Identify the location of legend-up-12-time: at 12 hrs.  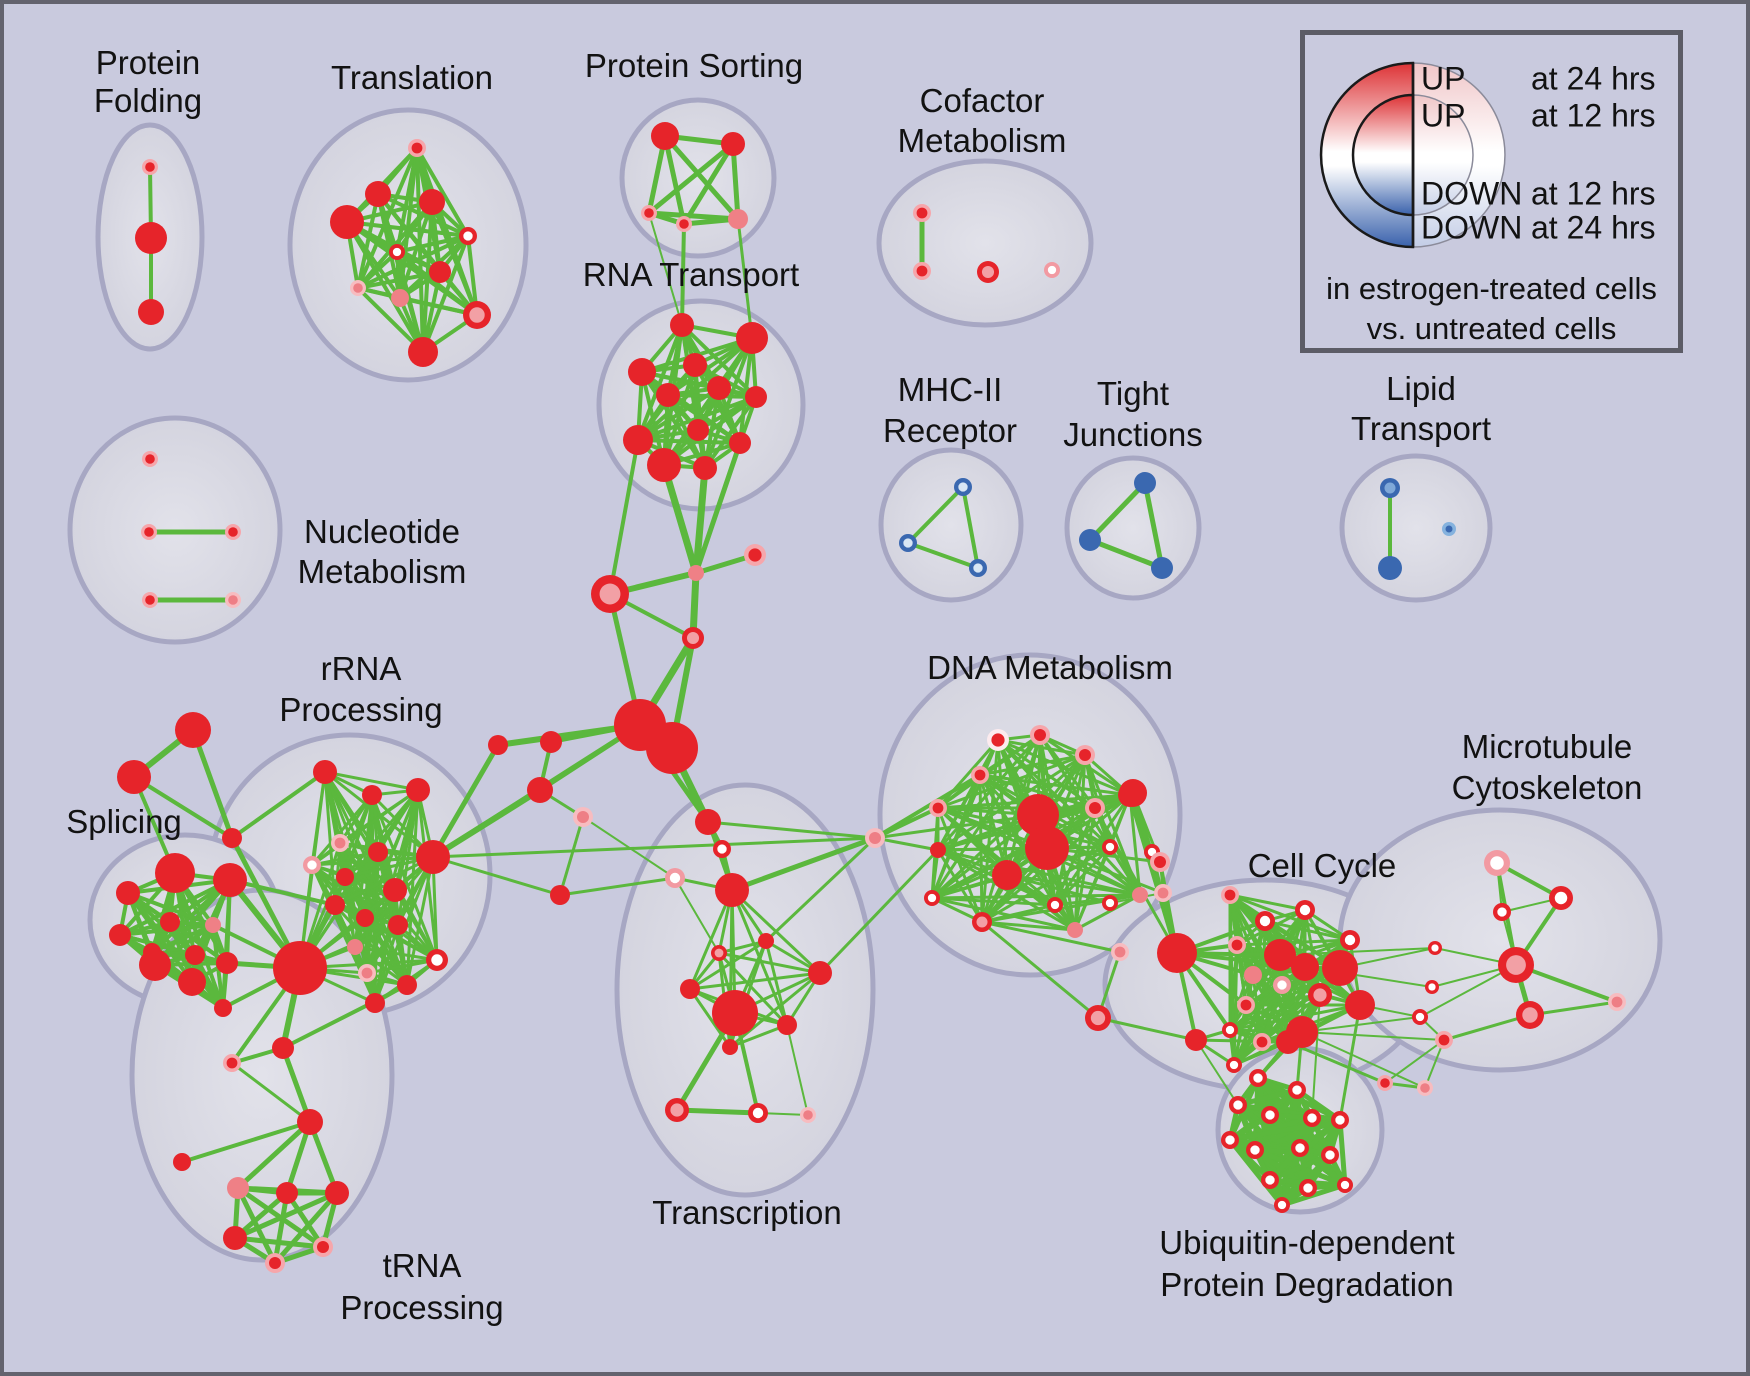
(1593, 115).